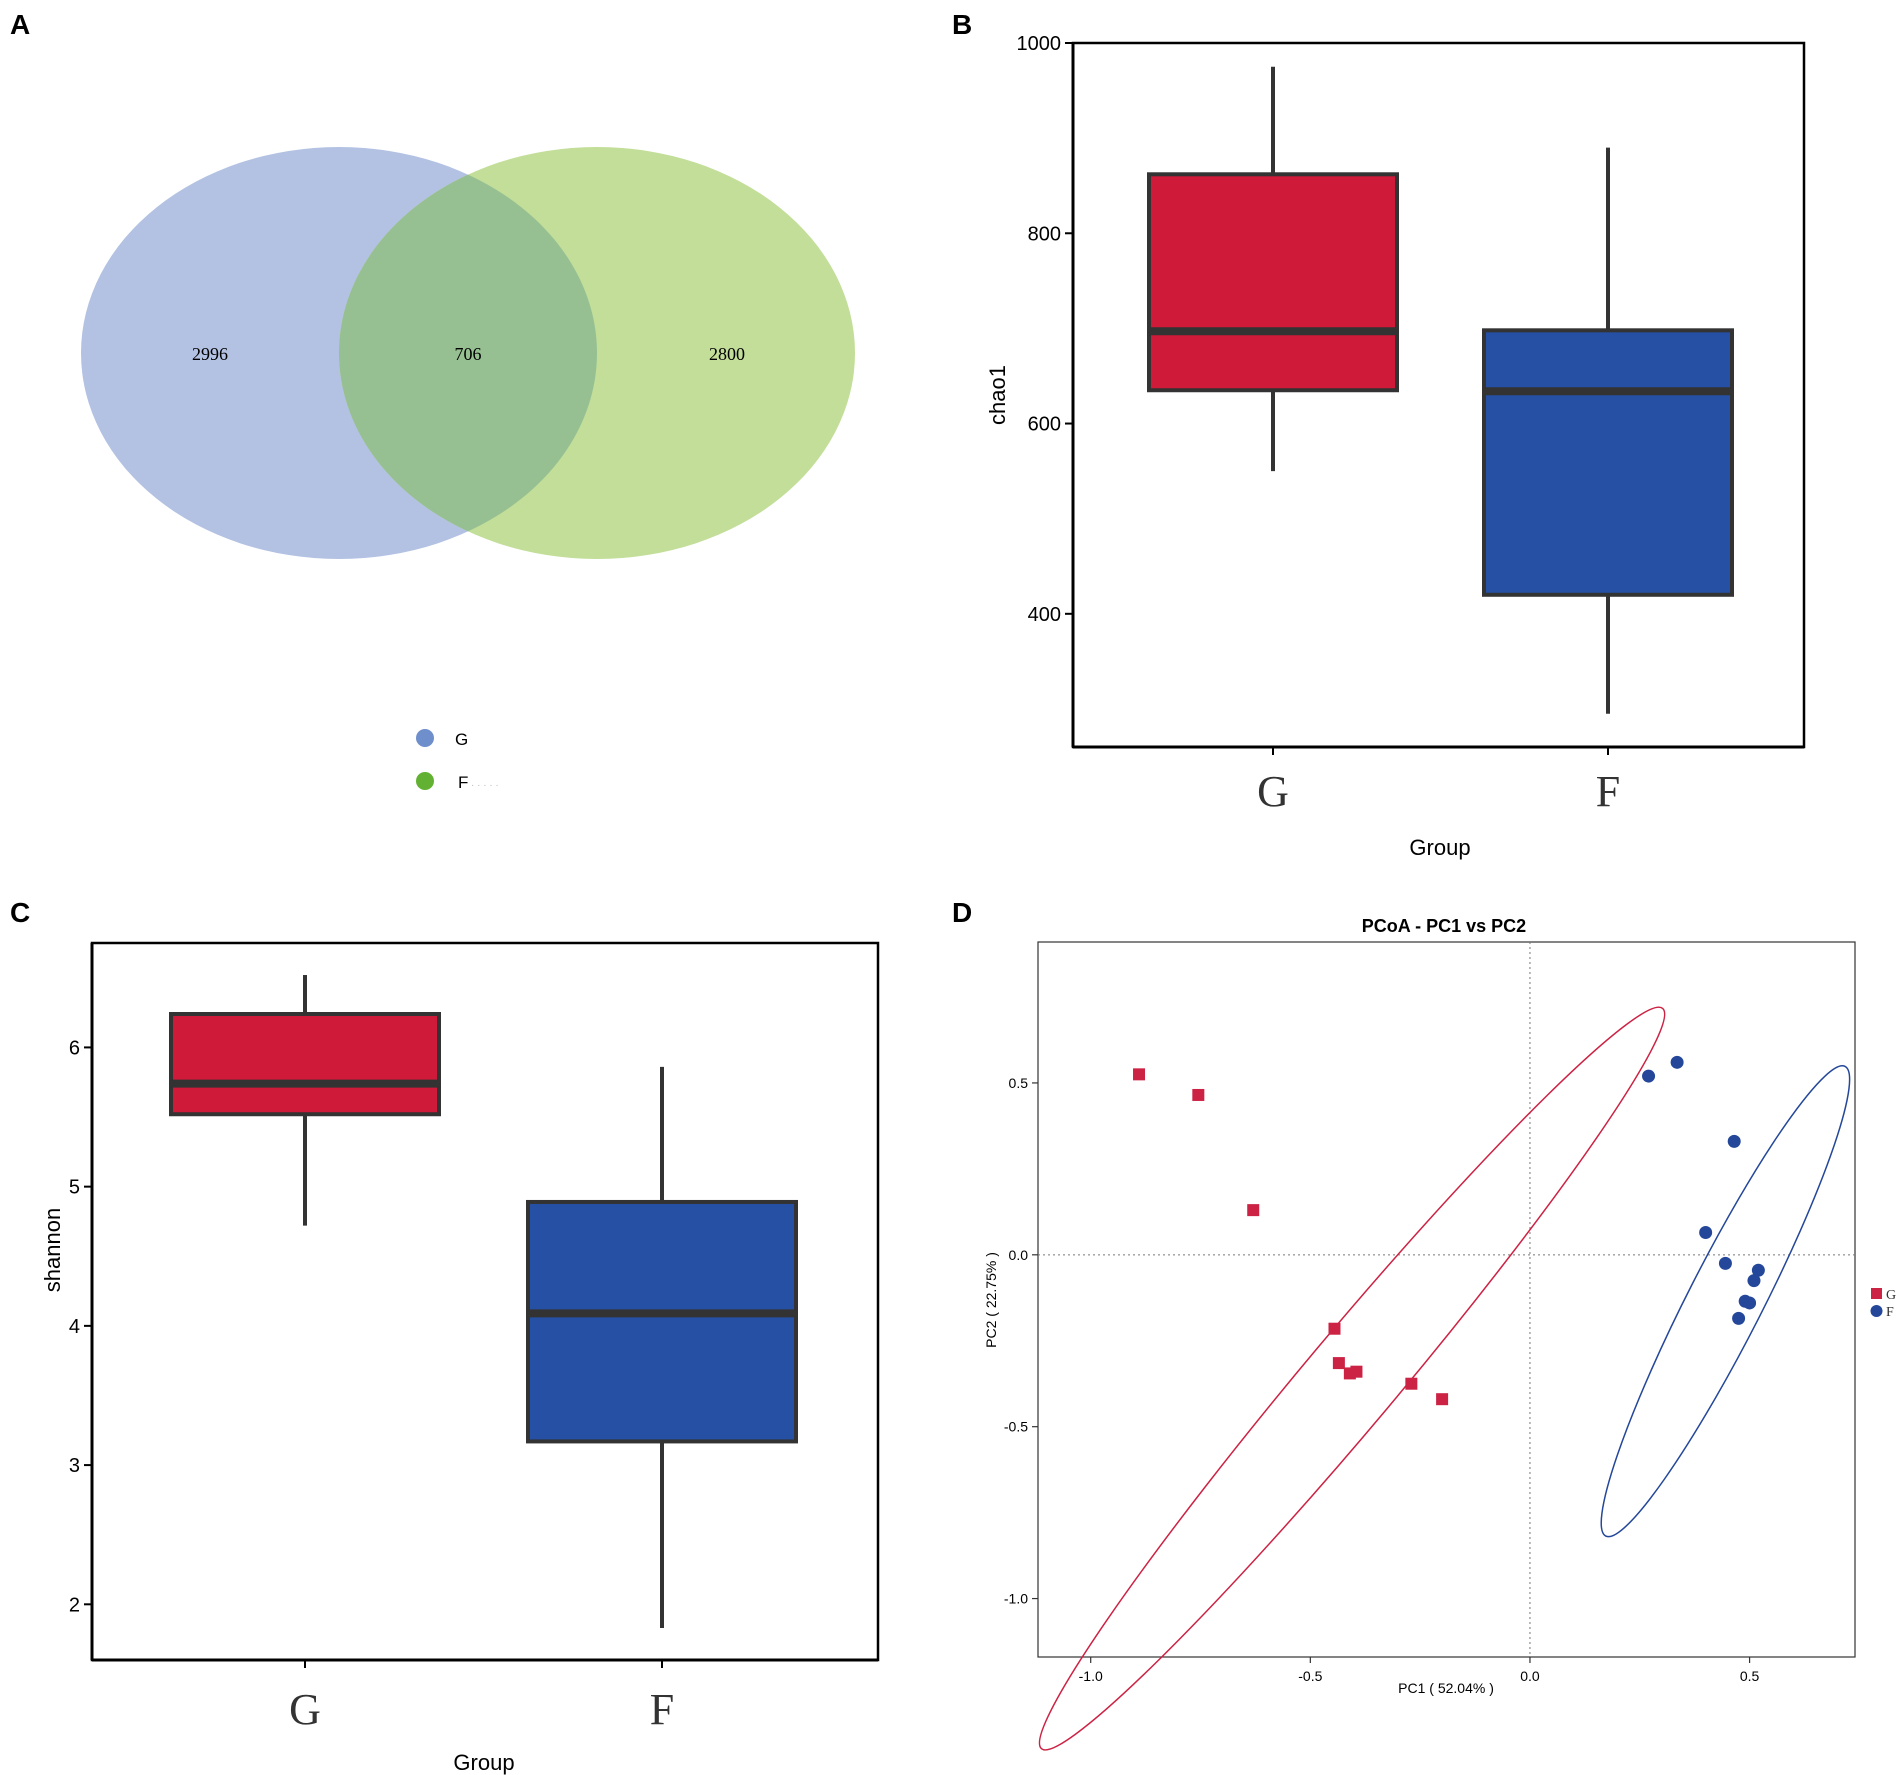 This screenshot has height=1775, width=1902. Describe the element at coordinates (1440, 410) in the screenshot. I see `boxes-b` at that location.